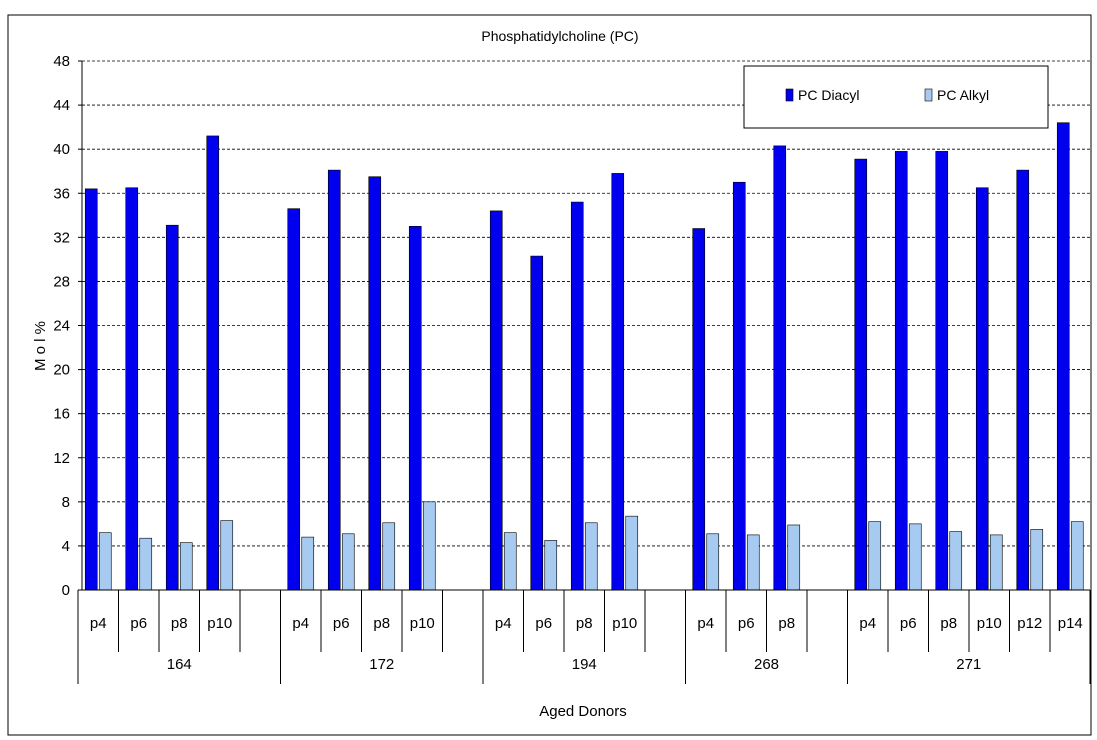 This screenshot has height=740, width=1097. I want to click on y-tick-label: 12, so click(61, 458).